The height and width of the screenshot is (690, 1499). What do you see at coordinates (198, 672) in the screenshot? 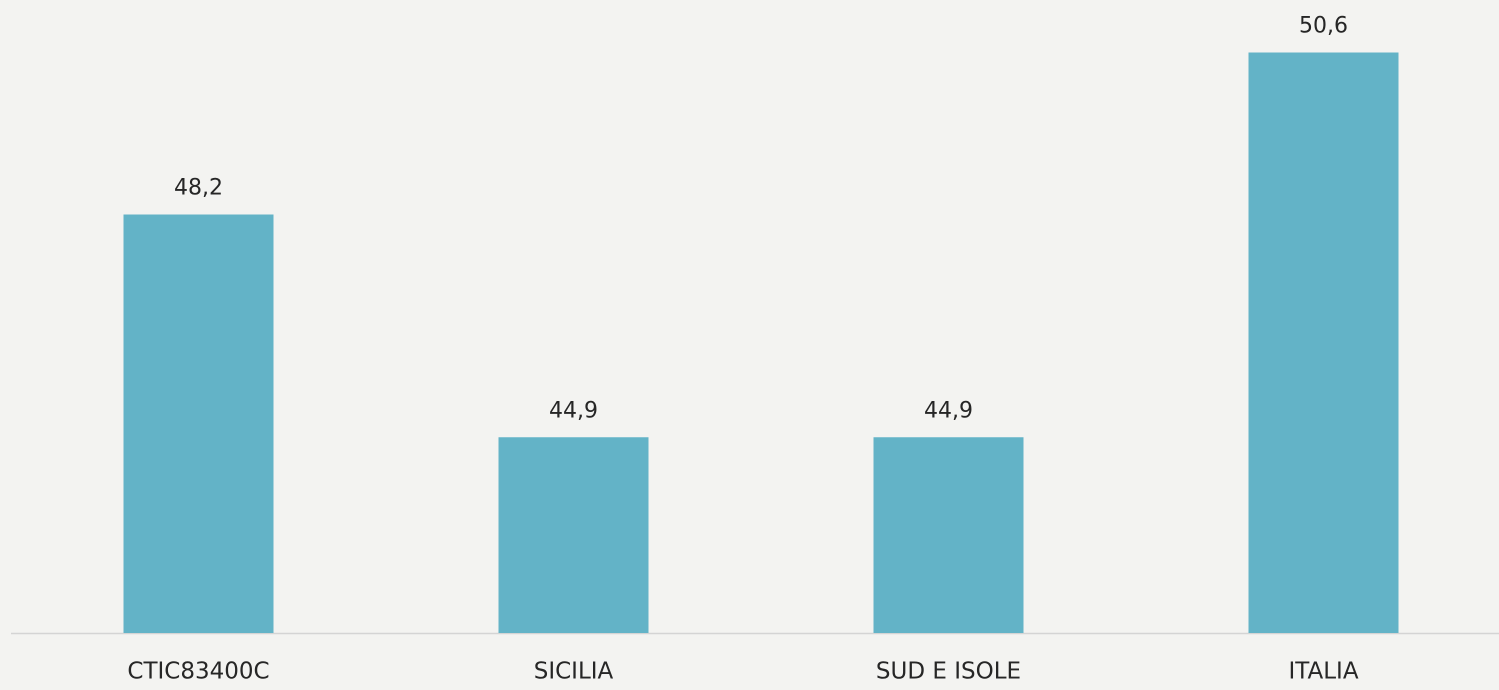
I see `x-tick-label: CTIC83400C` at bounding box center [198, 672].